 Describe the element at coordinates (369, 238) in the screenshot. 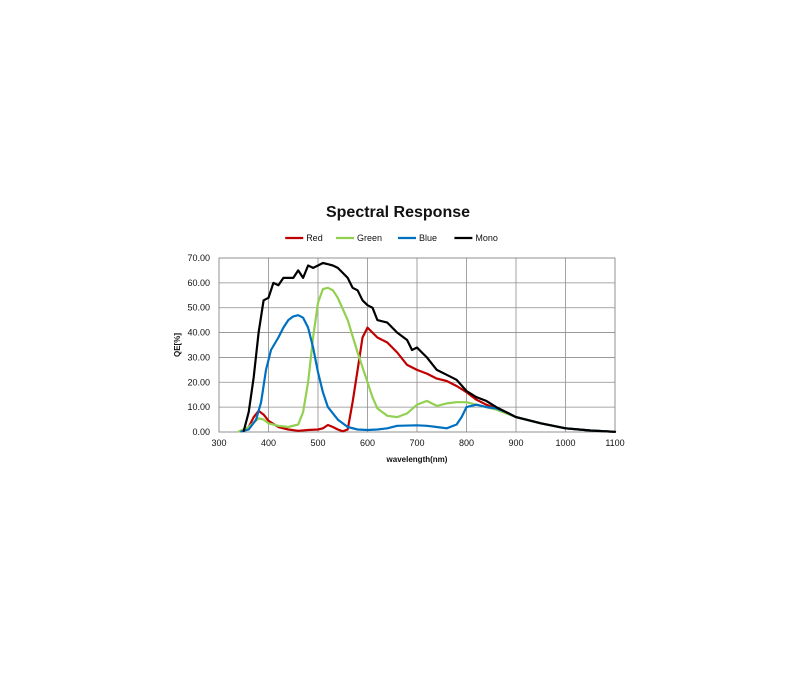

I see `legend-label: Green` at that location.